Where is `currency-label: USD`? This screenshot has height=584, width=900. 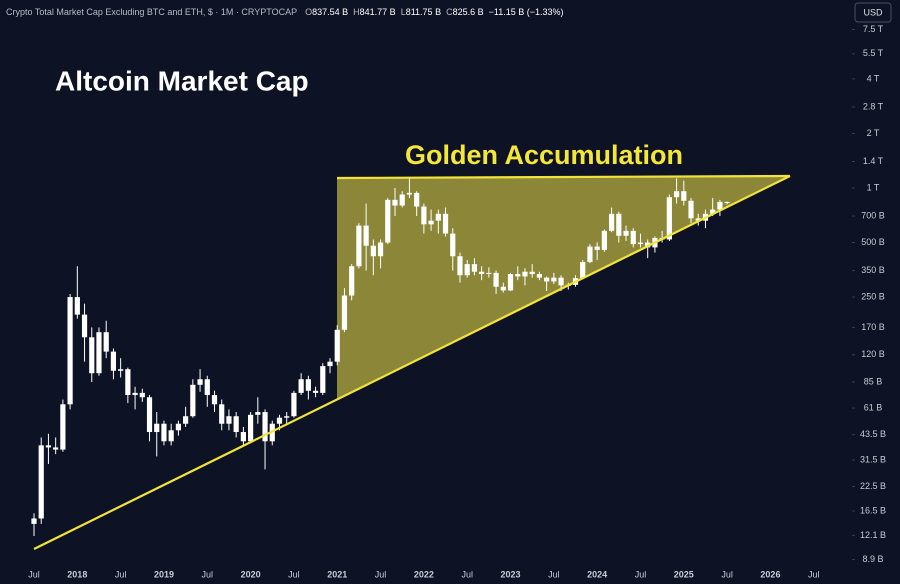 currency-label: USD is located at coordinates (873, 12).